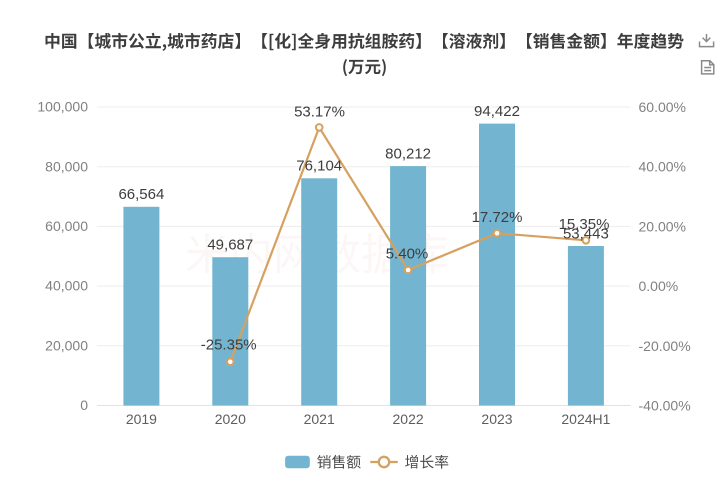 The width and height of the screenshot is (728, 504). I want to click on svg-text: 60,000, so click(66, 226).